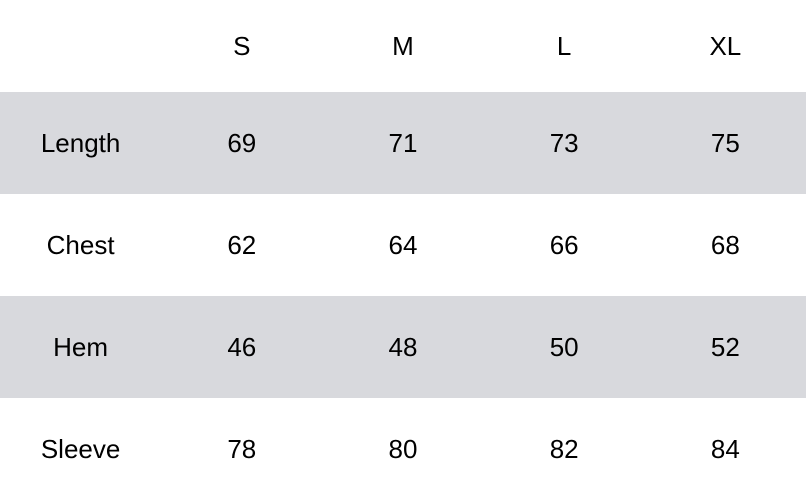 The image size is (806, 500). What do you see at coordinates (81, 346) in the screenshot?
I see `row-label: Hem` at bounding box center [81, 346].